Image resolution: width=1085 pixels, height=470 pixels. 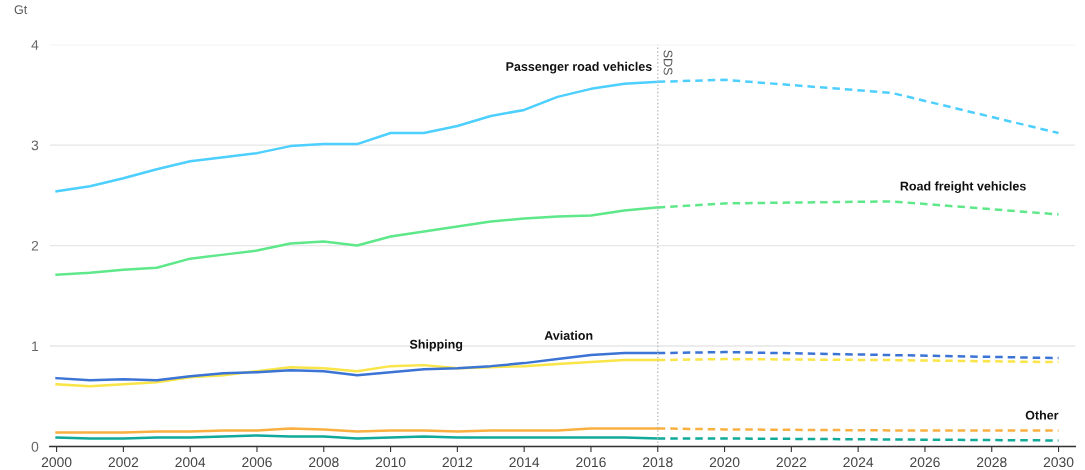 I want to click on annotation: Shipping, so click(x=436, y=345).